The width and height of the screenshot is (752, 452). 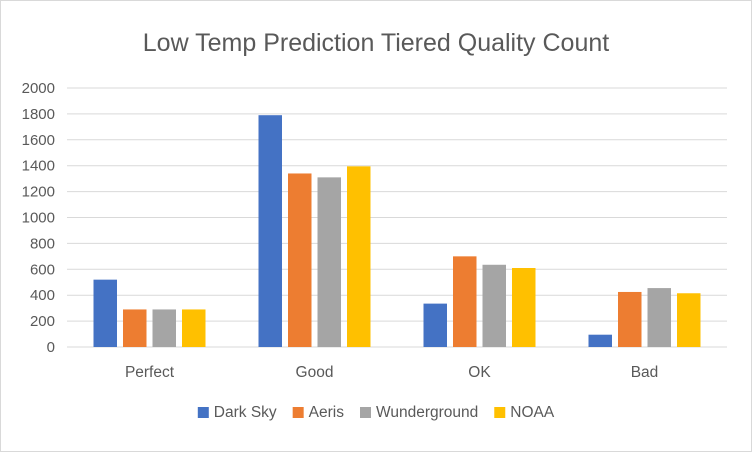 I want to click on bar-wunderground-good, so click(x=329, y=262).